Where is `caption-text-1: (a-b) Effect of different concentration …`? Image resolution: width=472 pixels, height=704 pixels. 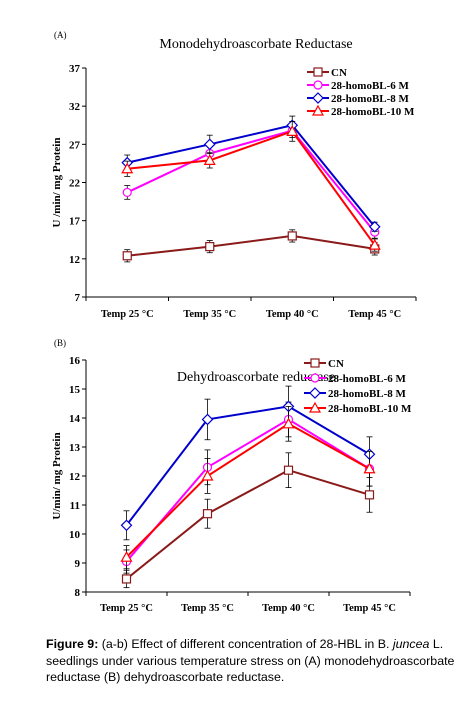
caption-text-1: (a-b) Effect of different concentration … is located at coordinates (245, 644).